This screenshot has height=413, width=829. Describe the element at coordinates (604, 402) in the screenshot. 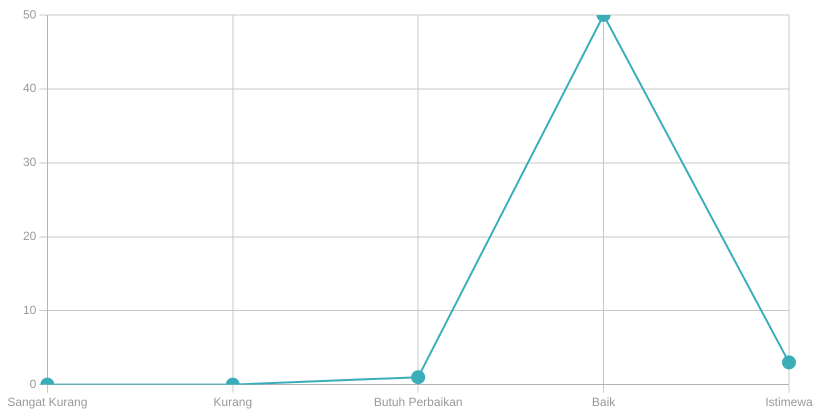

I see `x-tick-label: Baik` at that location.